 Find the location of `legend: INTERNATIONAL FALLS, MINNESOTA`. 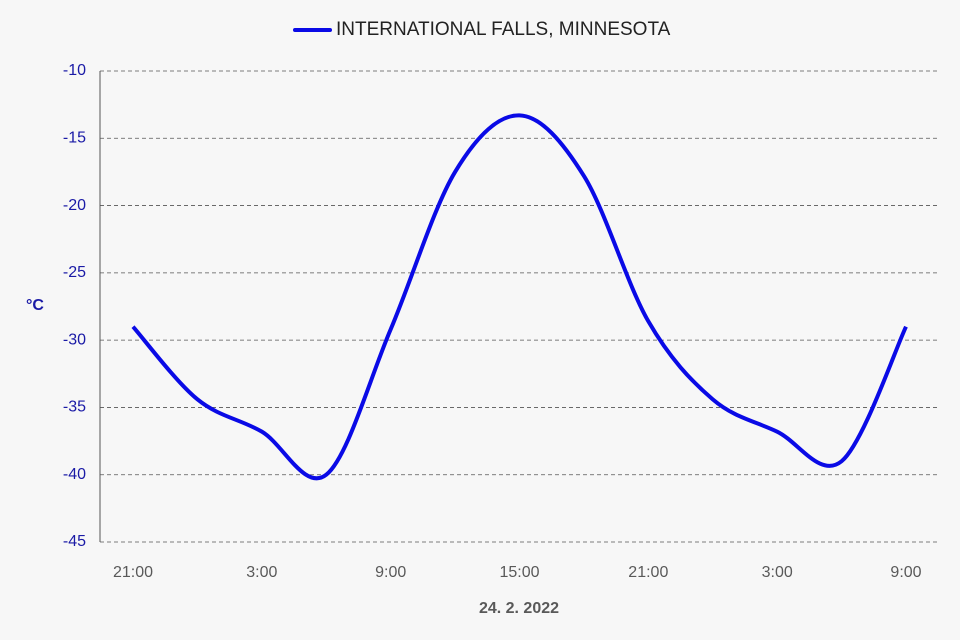

legend: INTERNATIONAL FALLS, MINNESOTA is located at coordinates (482, 29).